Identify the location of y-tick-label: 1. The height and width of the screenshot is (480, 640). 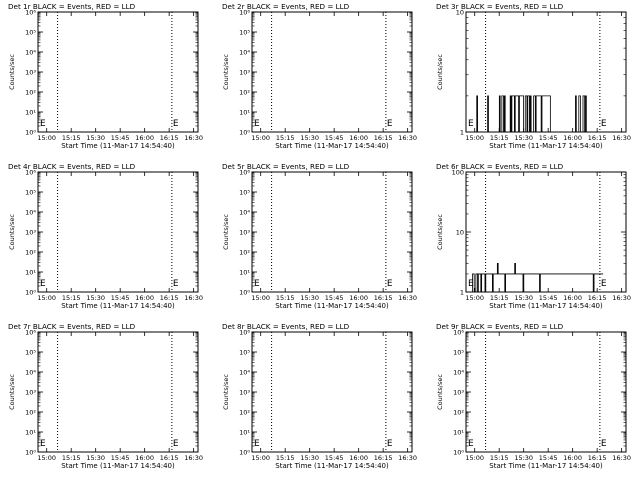
(462, 133).